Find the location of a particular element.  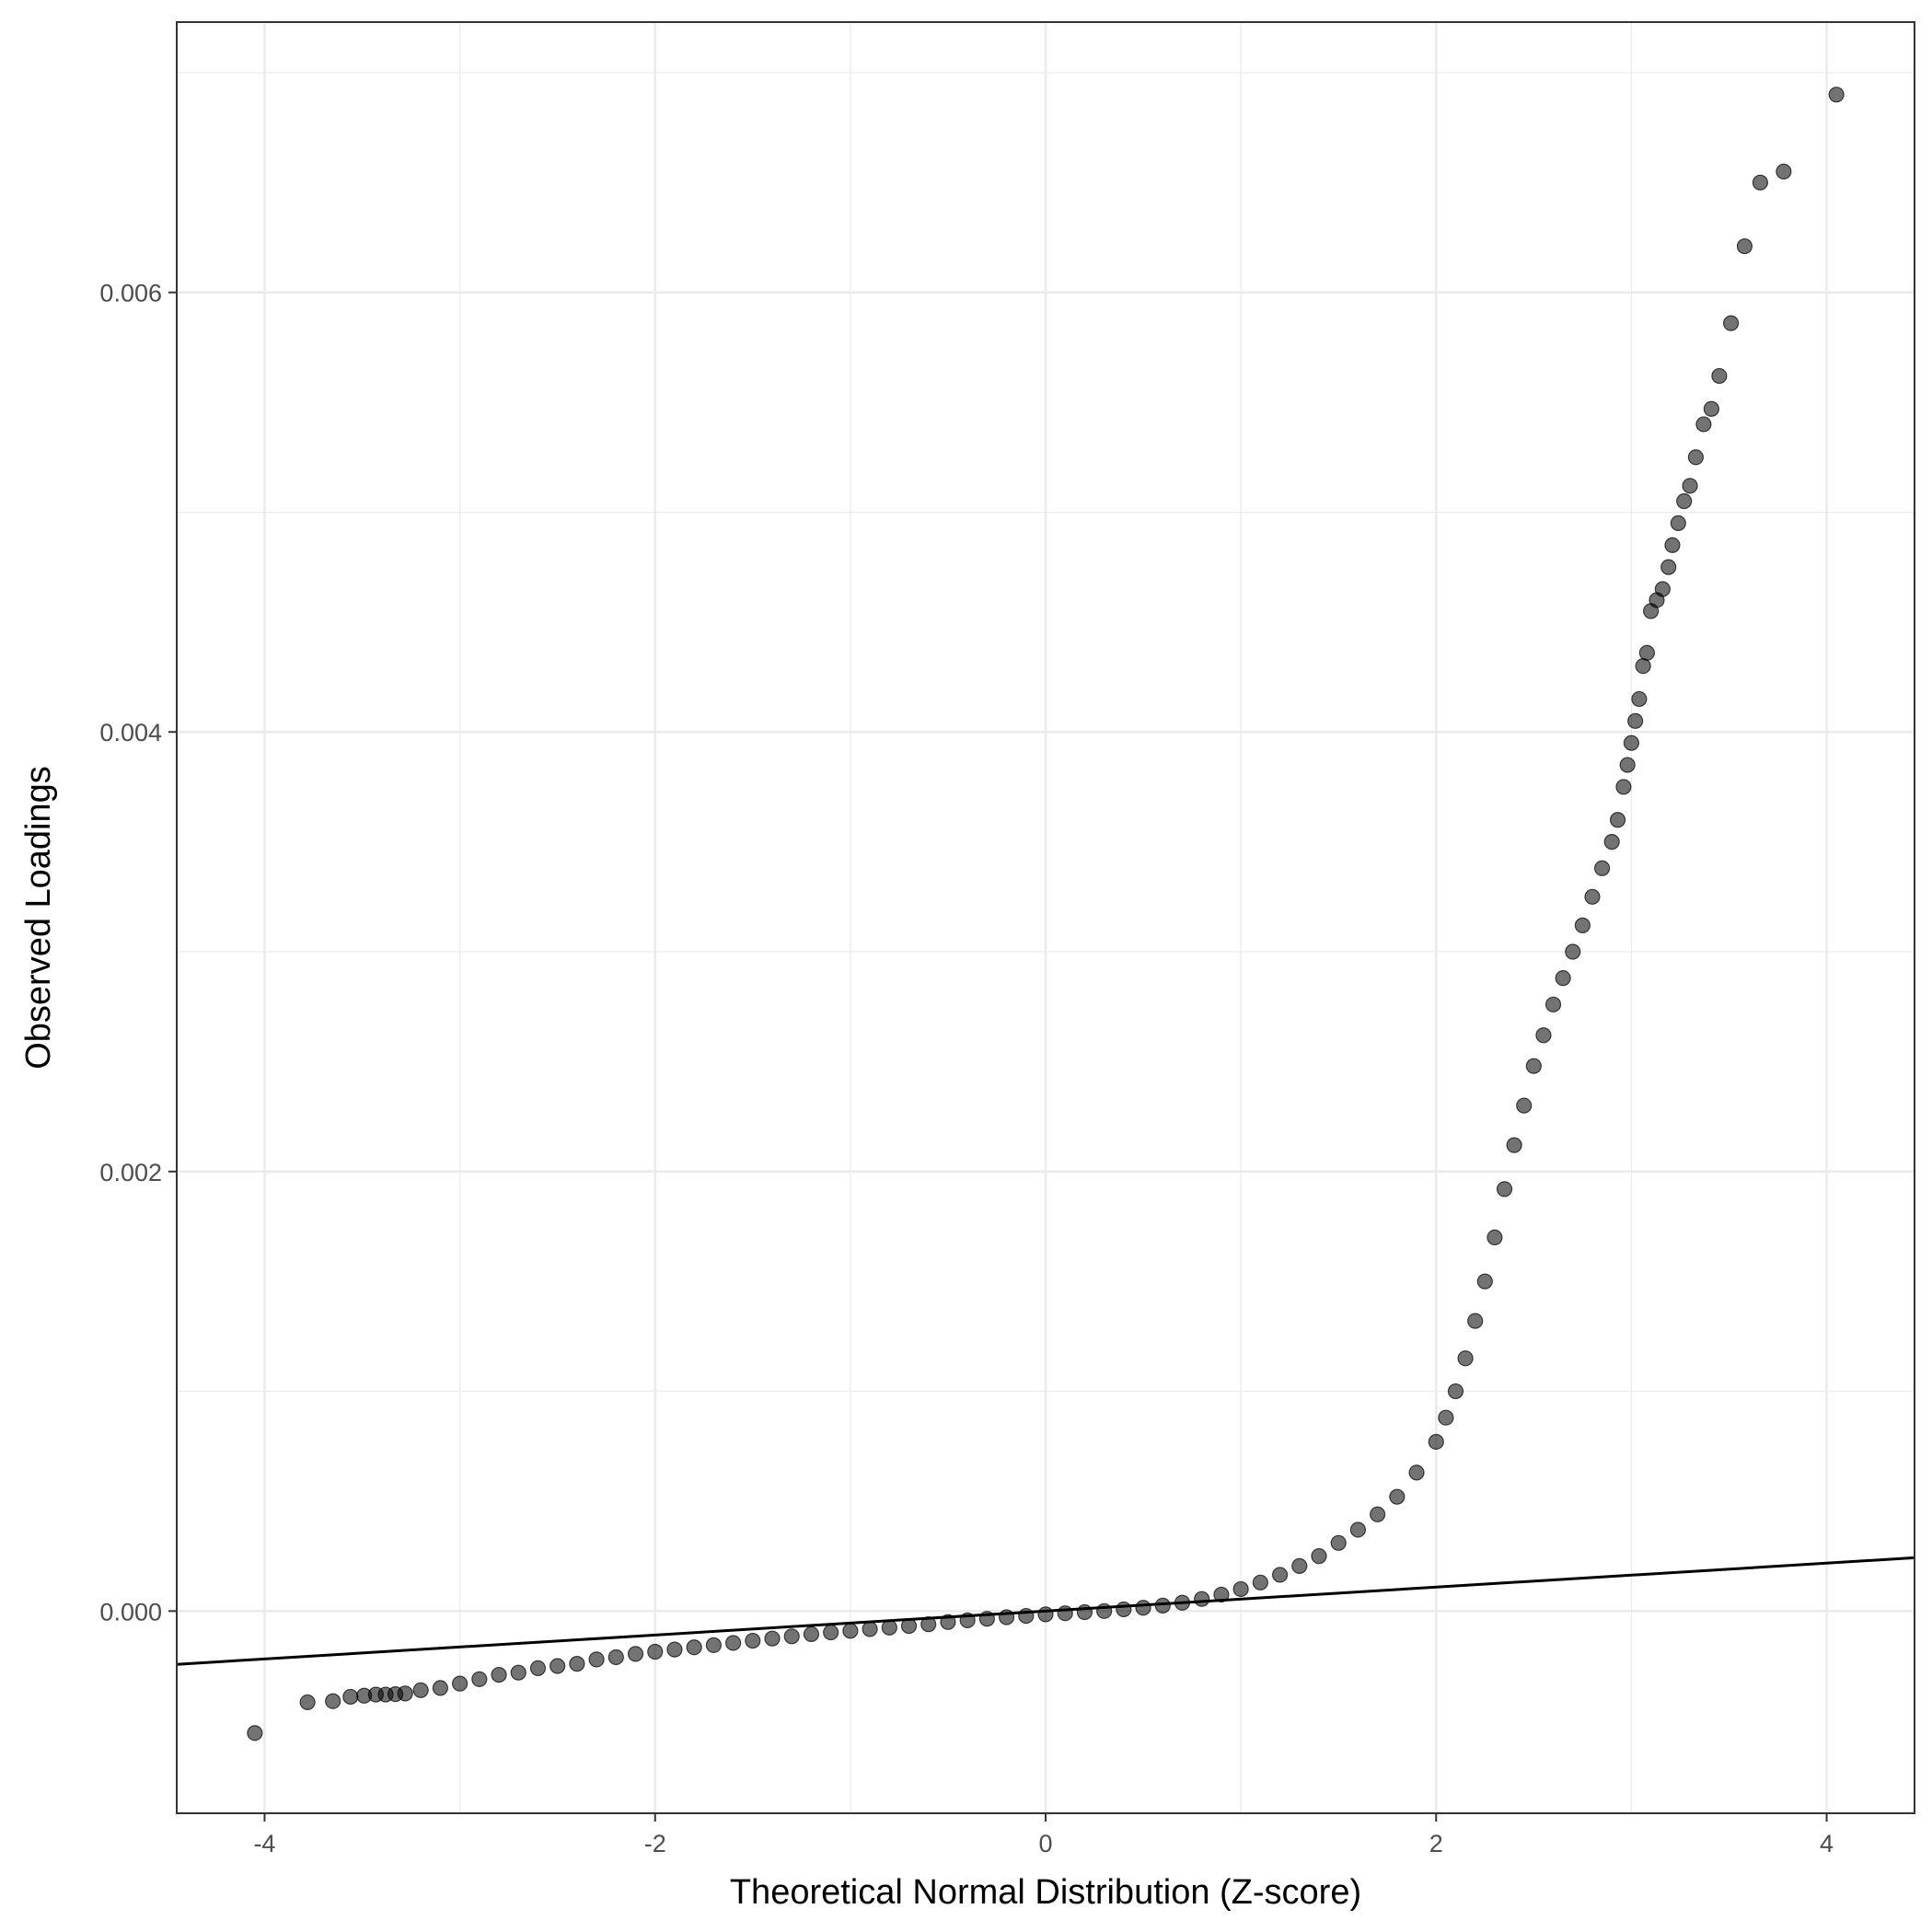

x-tick-label: 2 is located at coordinates (1436, 1844).